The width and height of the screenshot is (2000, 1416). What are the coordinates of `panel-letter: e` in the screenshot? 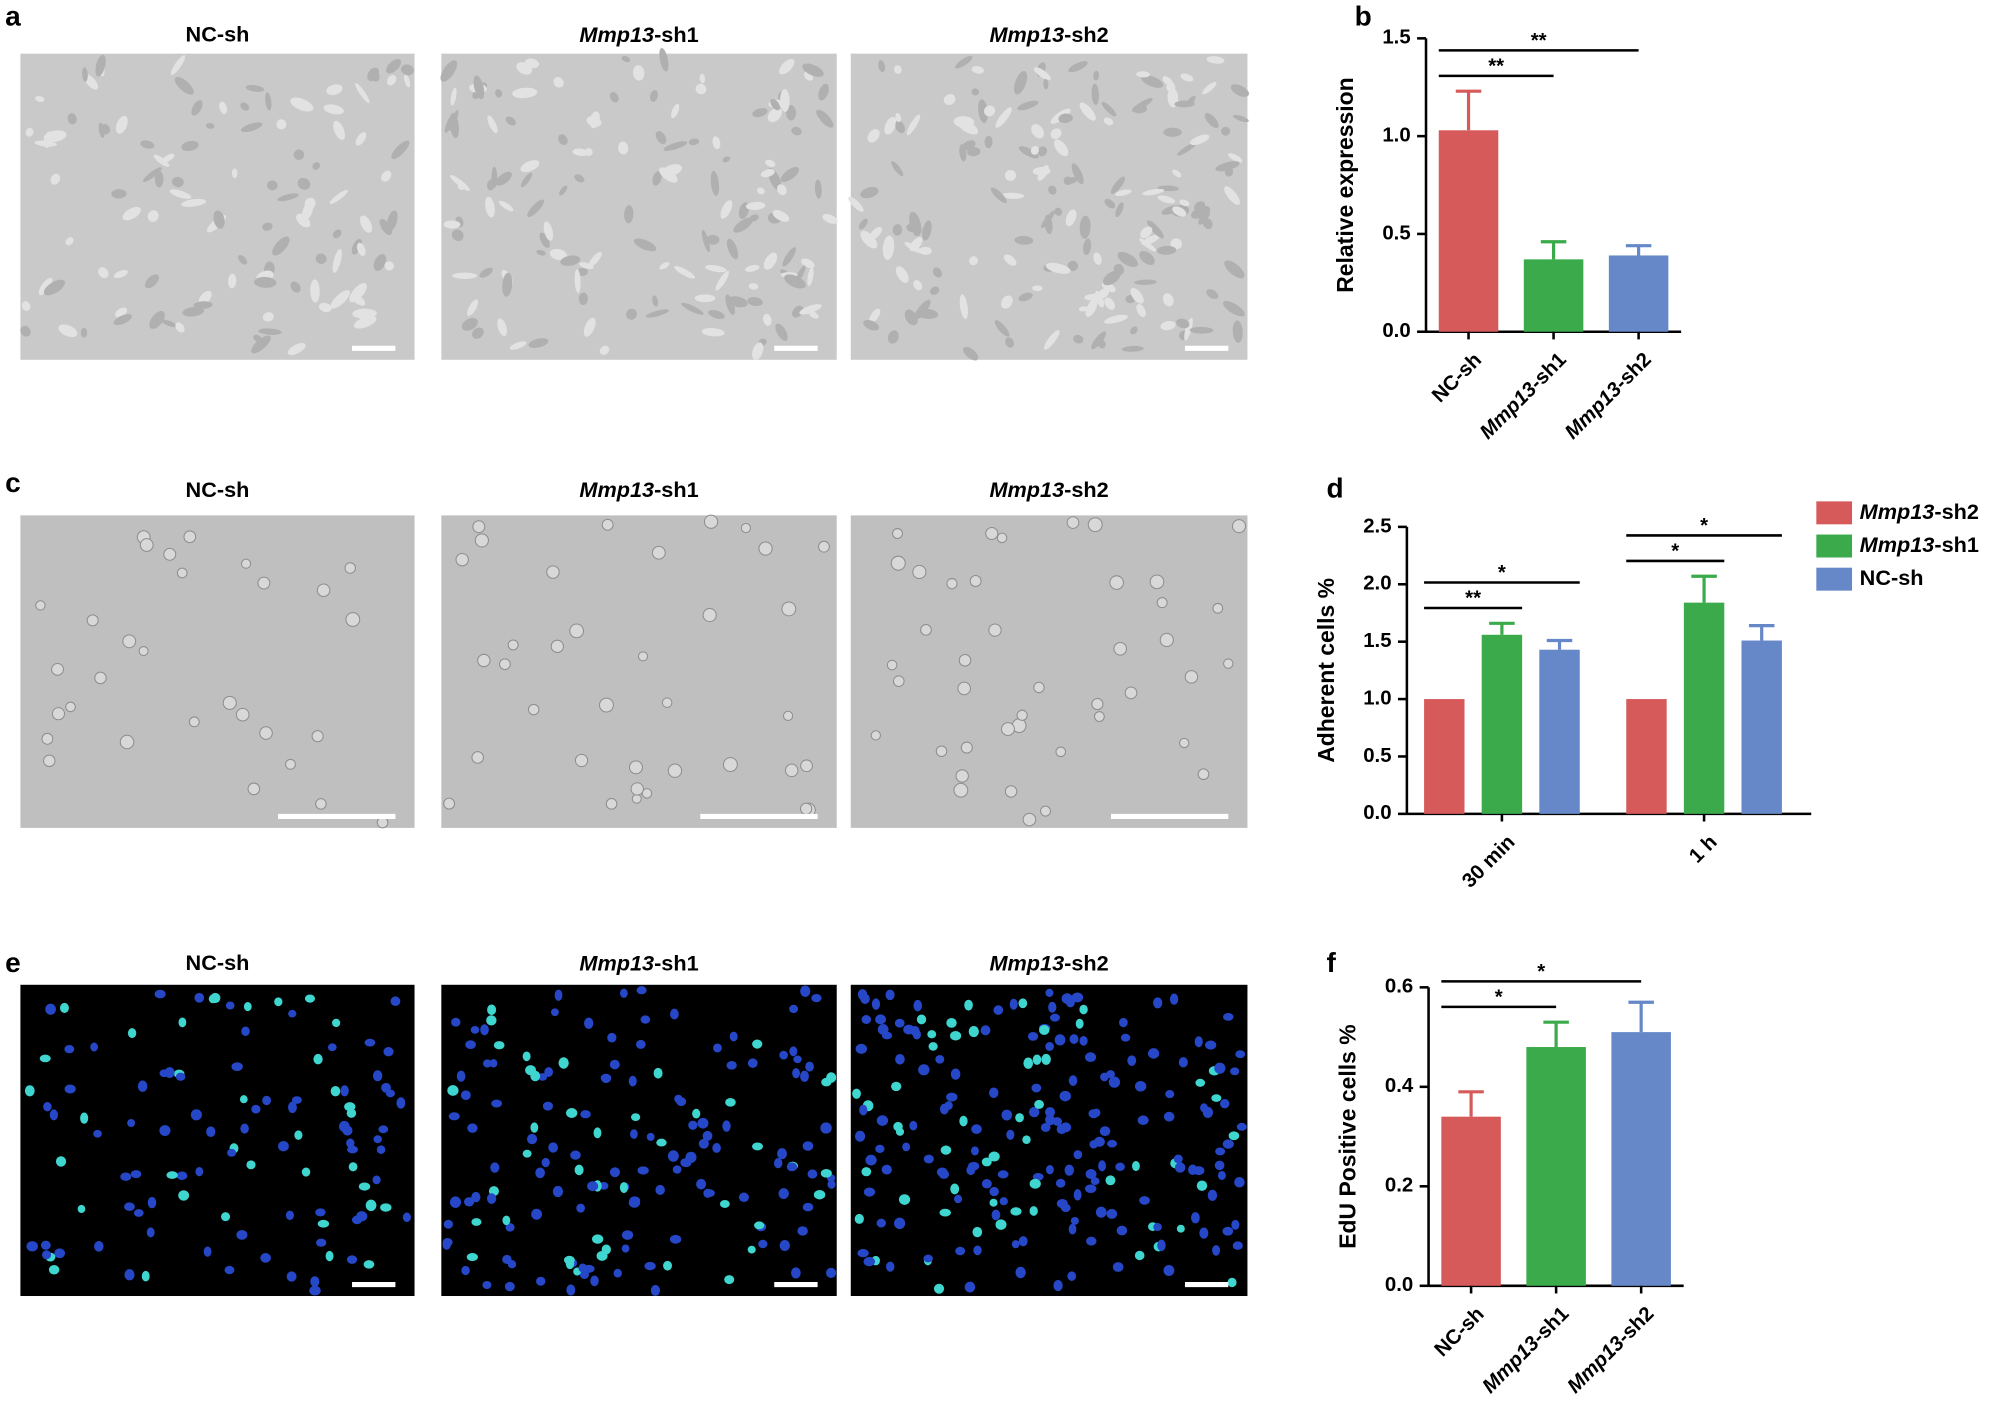 It's located at (13, 962).